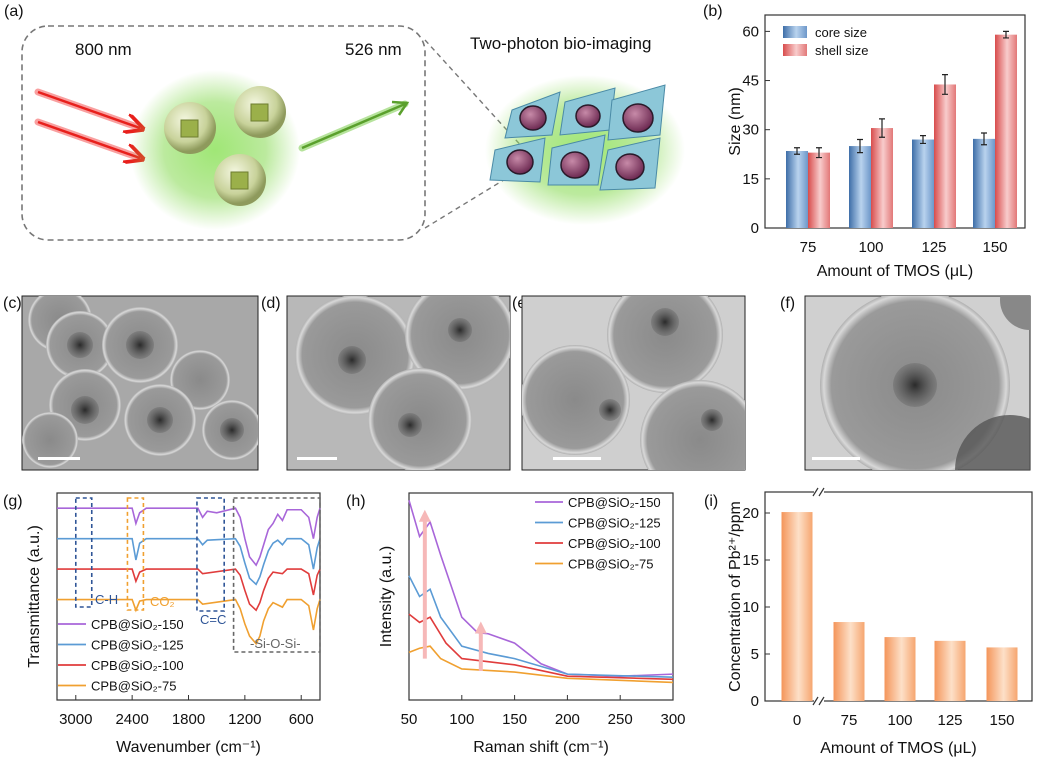 Image resolution: width=1039 pixels, height=762 pixels. Describe the element at coordinates (713, 11) in the screenshot. I see `panel-label-b: (b)` at that location.